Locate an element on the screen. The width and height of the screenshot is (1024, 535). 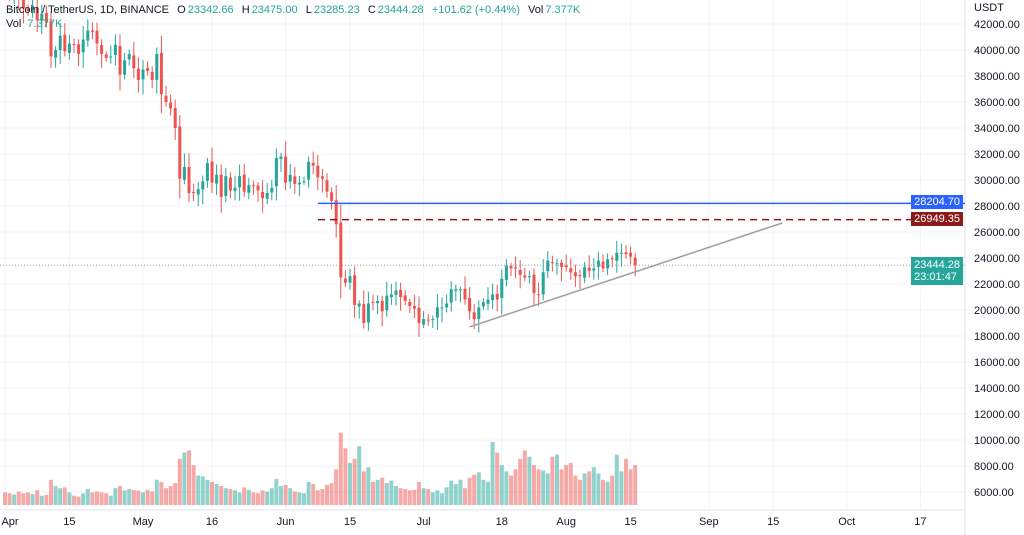
time-tick-label: Sep is located at coordinates (709, 522).